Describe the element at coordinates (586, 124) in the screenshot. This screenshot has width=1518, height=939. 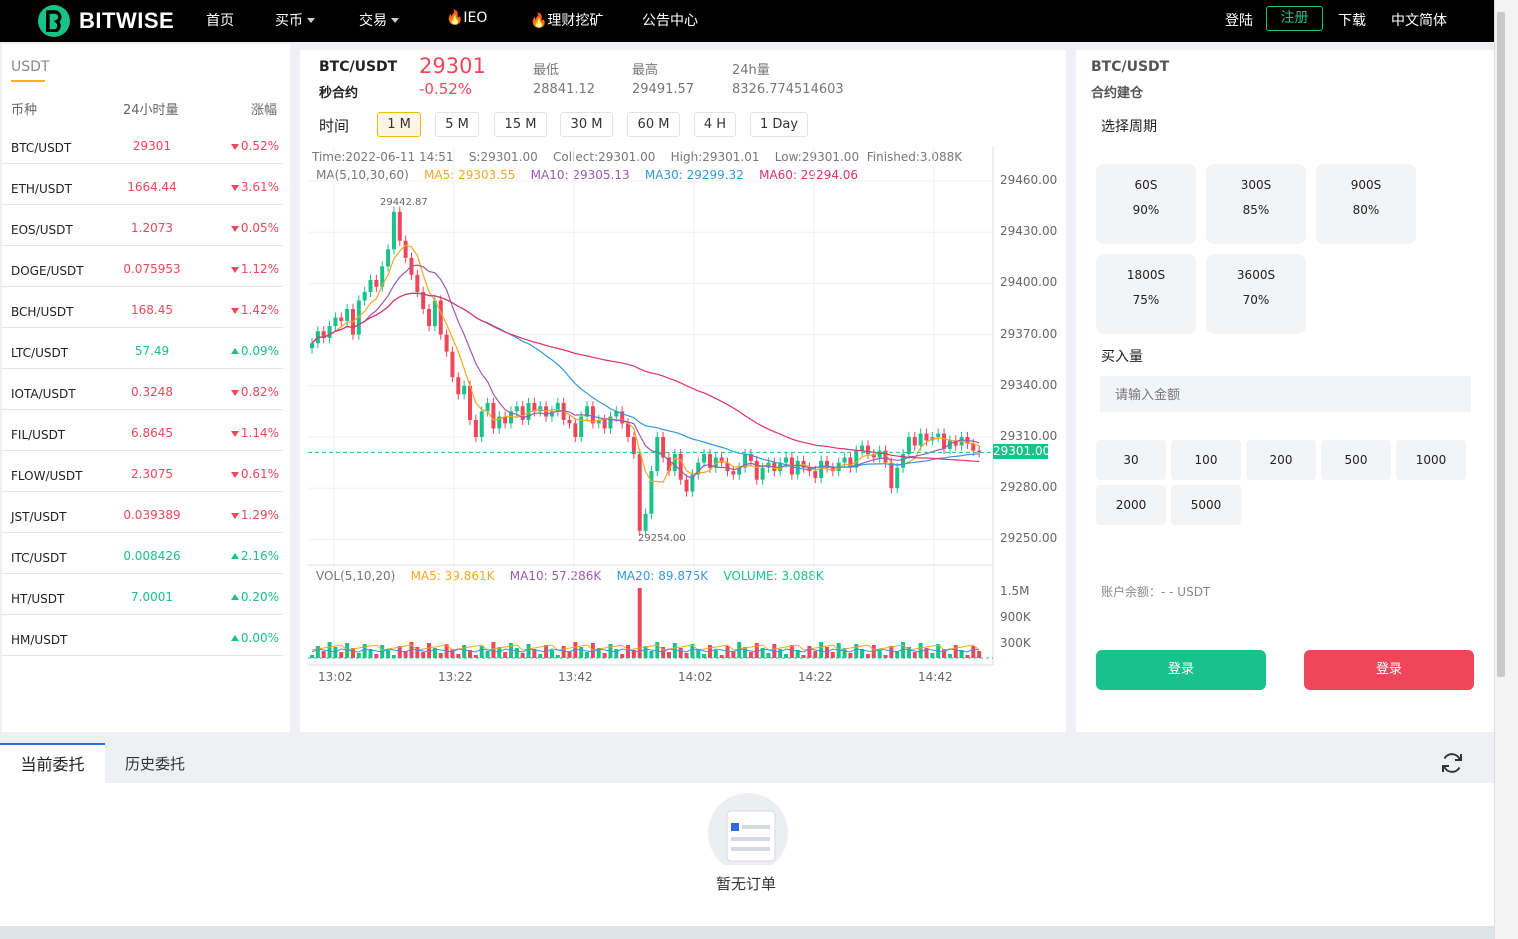
I see `tf-30m: 30 M` at that location.